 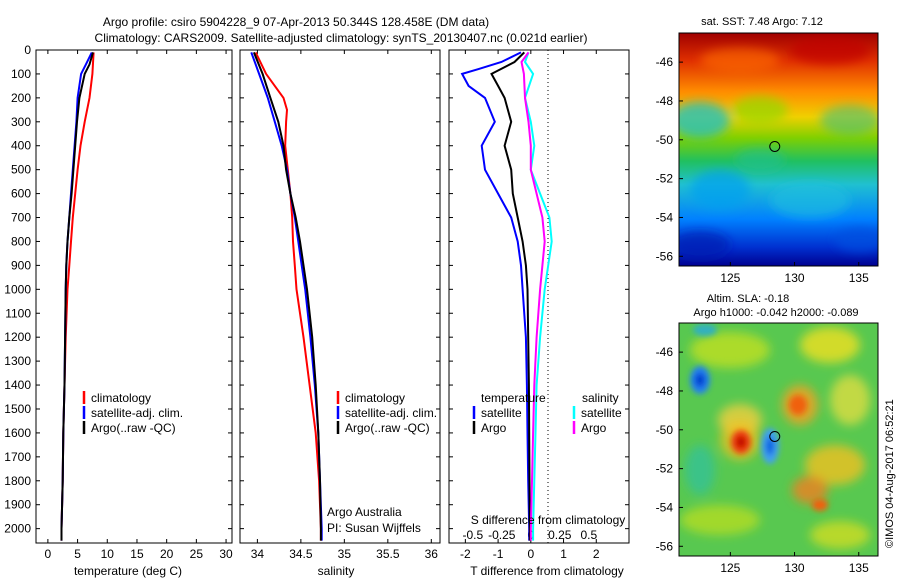 I want to click on x-tick-label: 35, so click(x=345, y=554).